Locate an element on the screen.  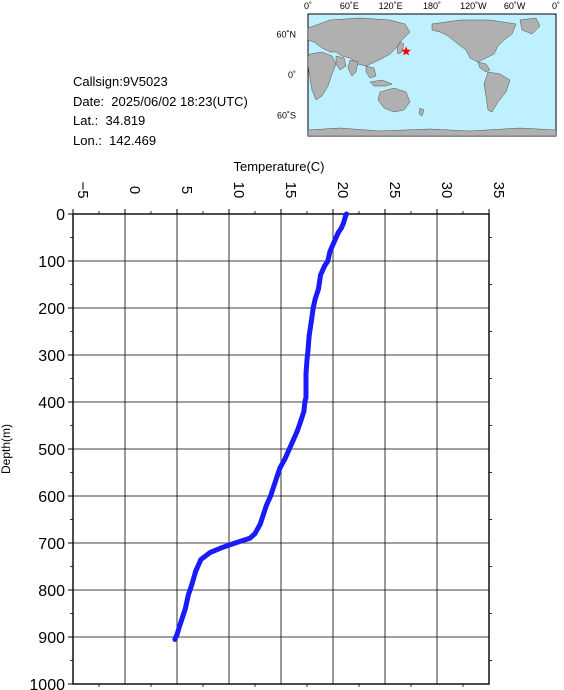
x-axis-label: Temperature(C) is located at coordinates (278, 166).